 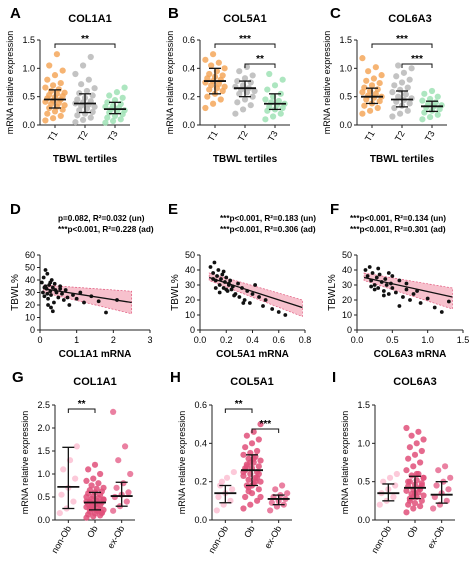 I want to click on x-tick-label: T2, so click(x=83, y=136).